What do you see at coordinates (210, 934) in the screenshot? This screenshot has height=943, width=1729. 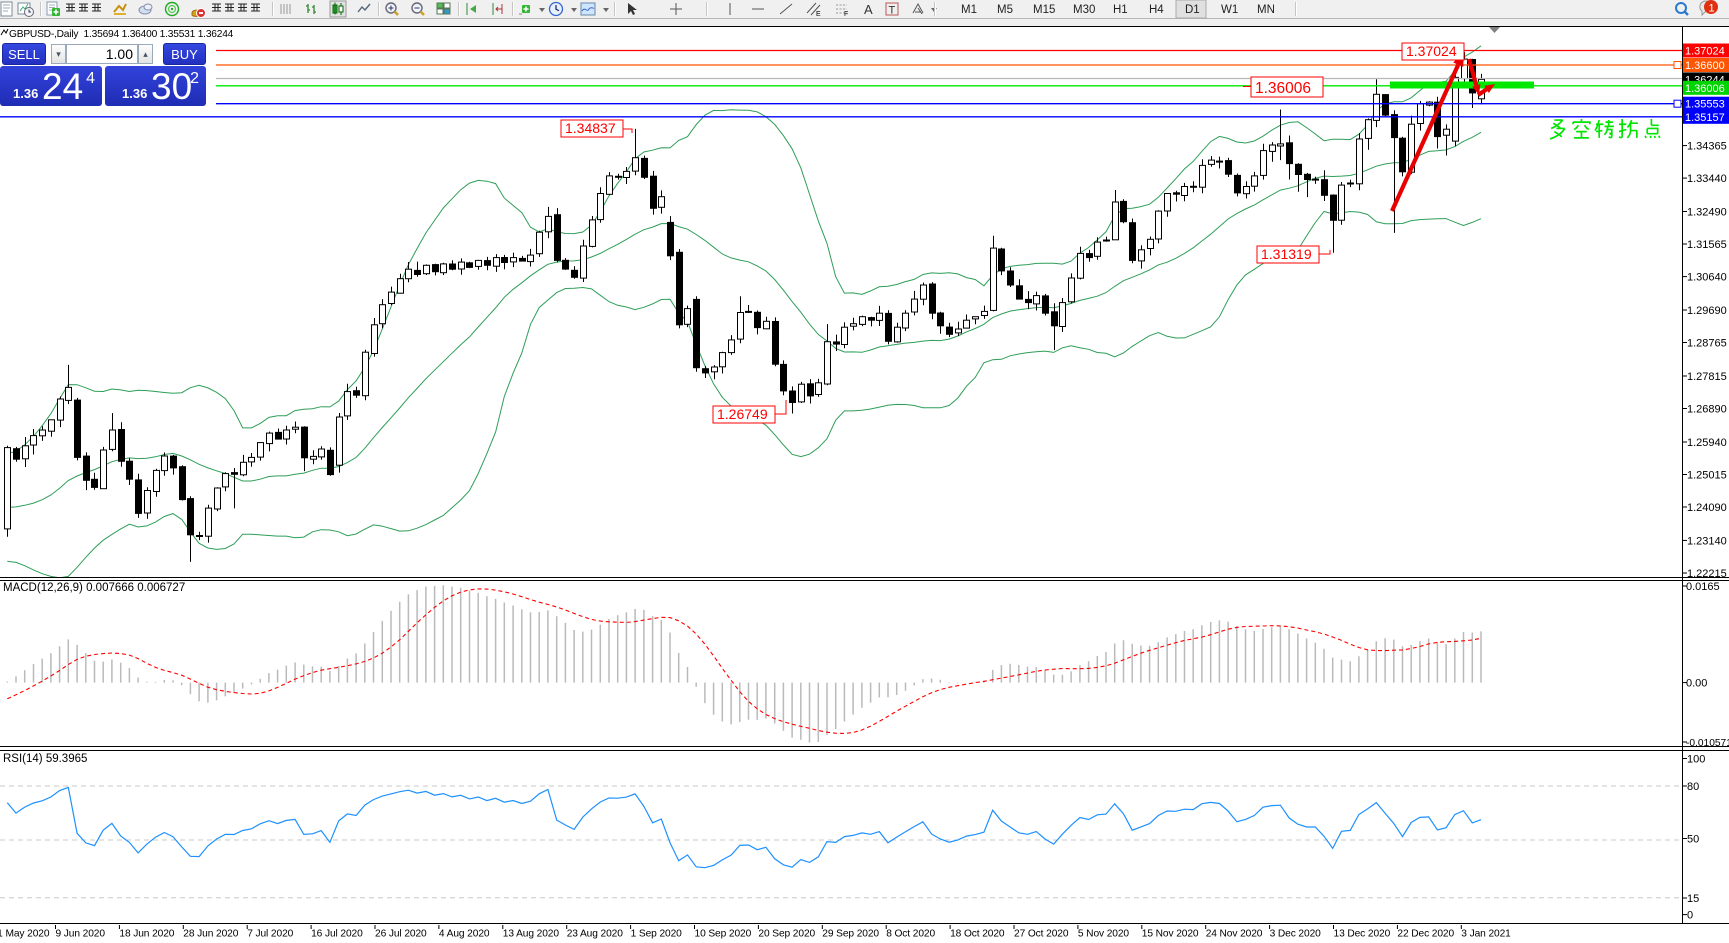 I see `svg-text: 28 Jun 2020` at bounding box center [210, 934].